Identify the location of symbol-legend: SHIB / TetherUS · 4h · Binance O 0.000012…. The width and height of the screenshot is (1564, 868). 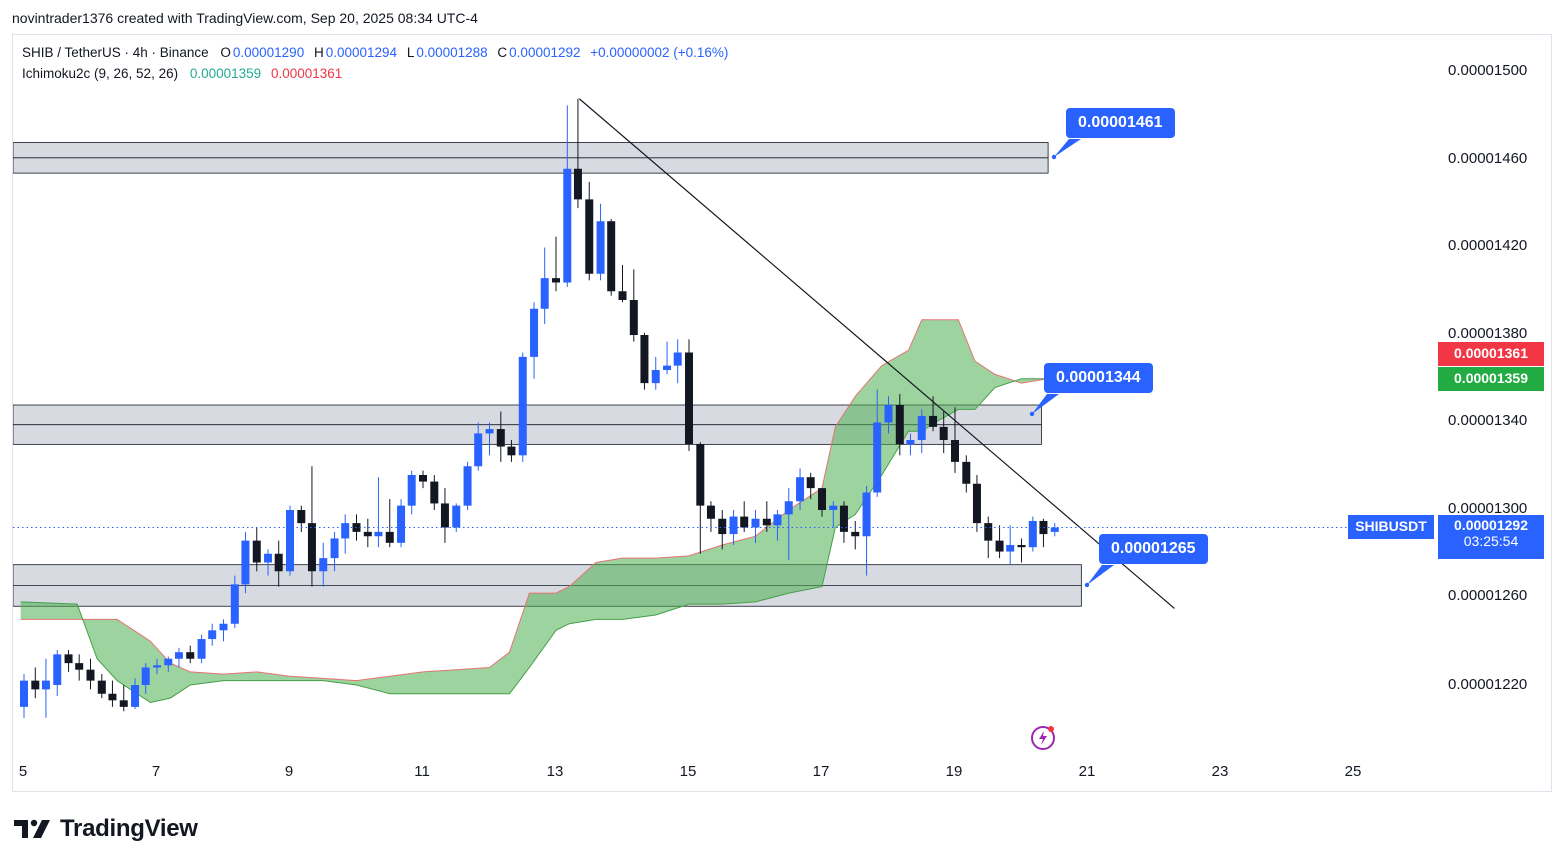
(376, 52).